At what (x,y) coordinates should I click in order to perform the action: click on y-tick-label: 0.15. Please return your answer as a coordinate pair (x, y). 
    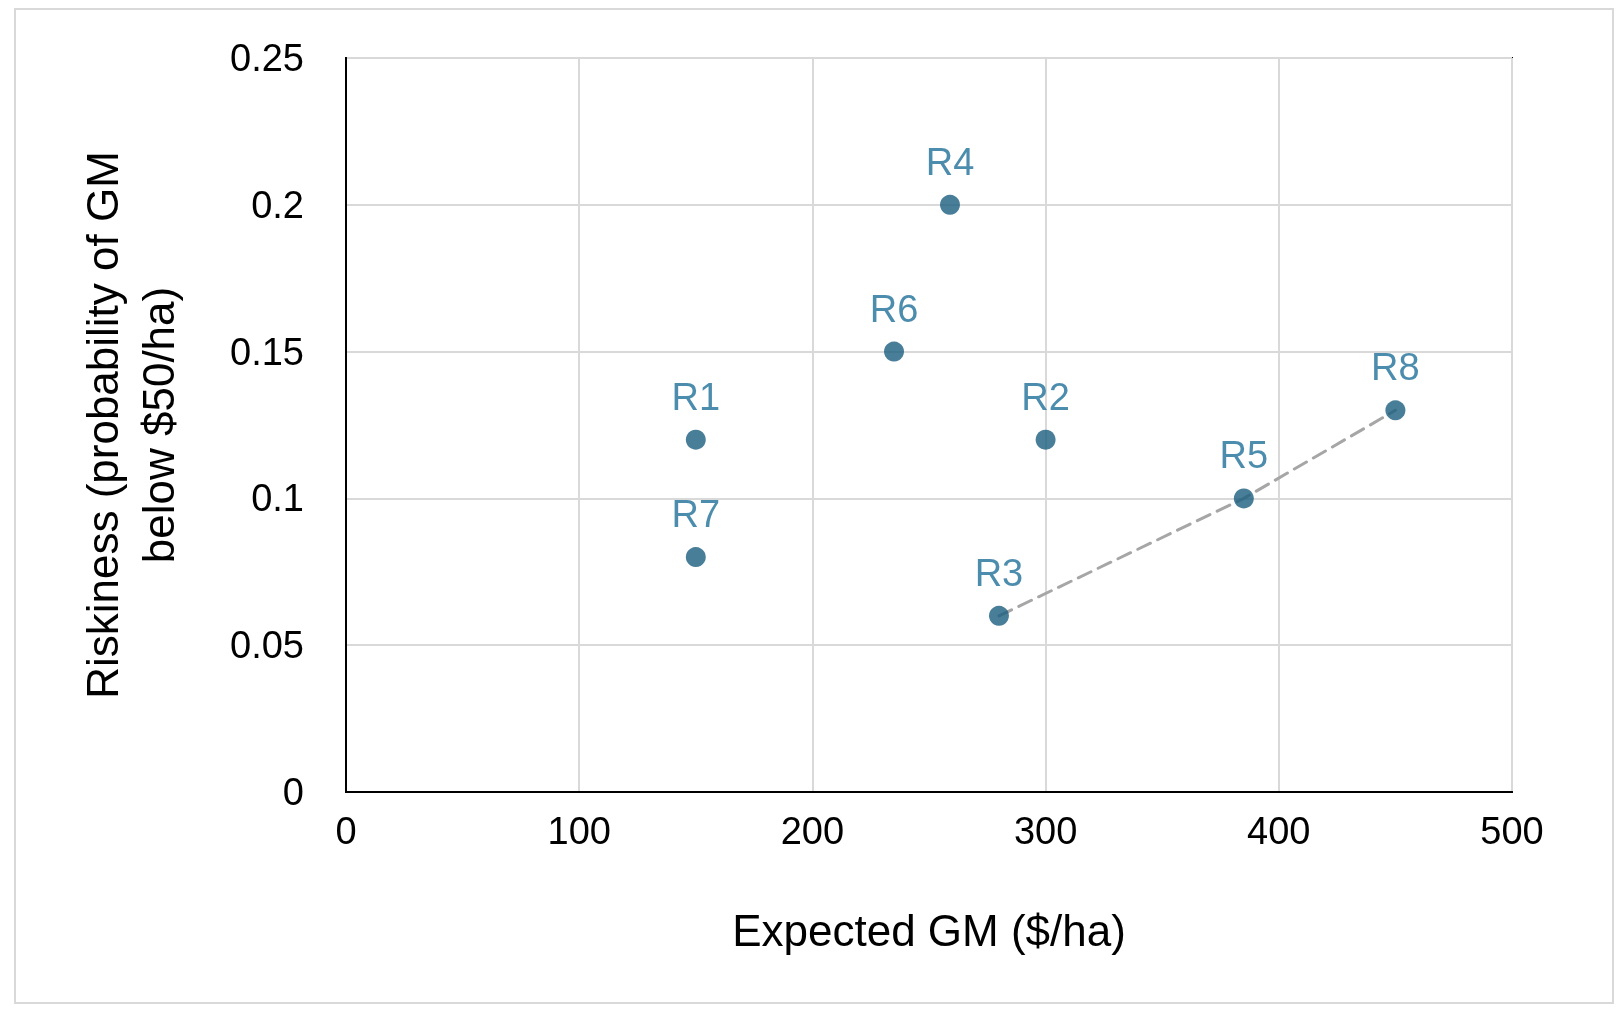
    Looking at the image, I should click on (267, 351).